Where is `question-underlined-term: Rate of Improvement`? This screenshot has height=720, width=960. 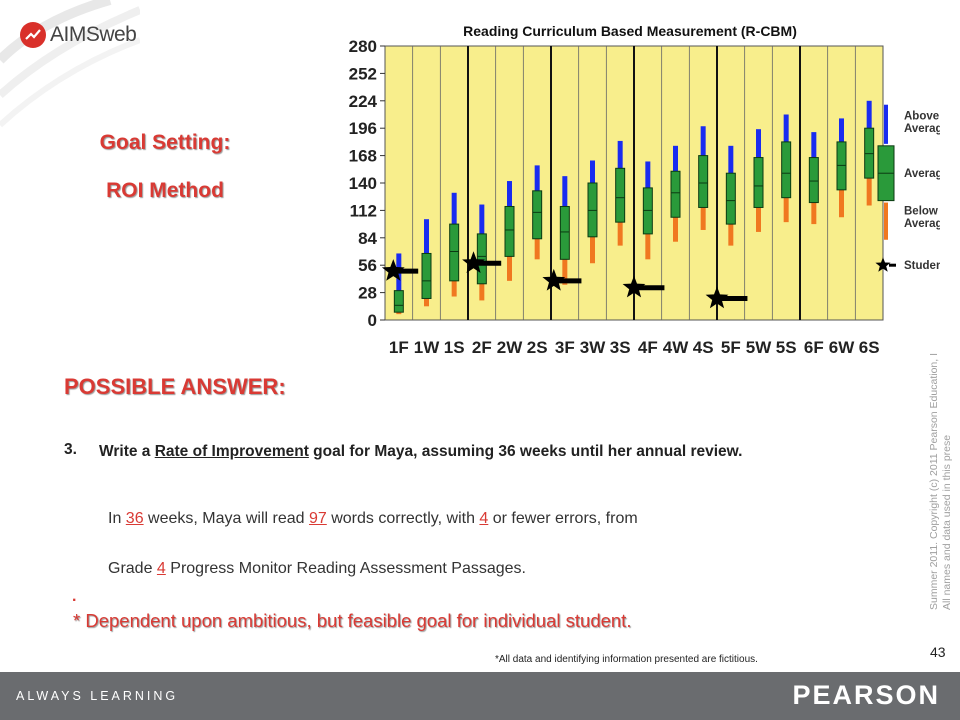
question-underlined-term: Rate of Improvement is located at coordinates (231, 451).